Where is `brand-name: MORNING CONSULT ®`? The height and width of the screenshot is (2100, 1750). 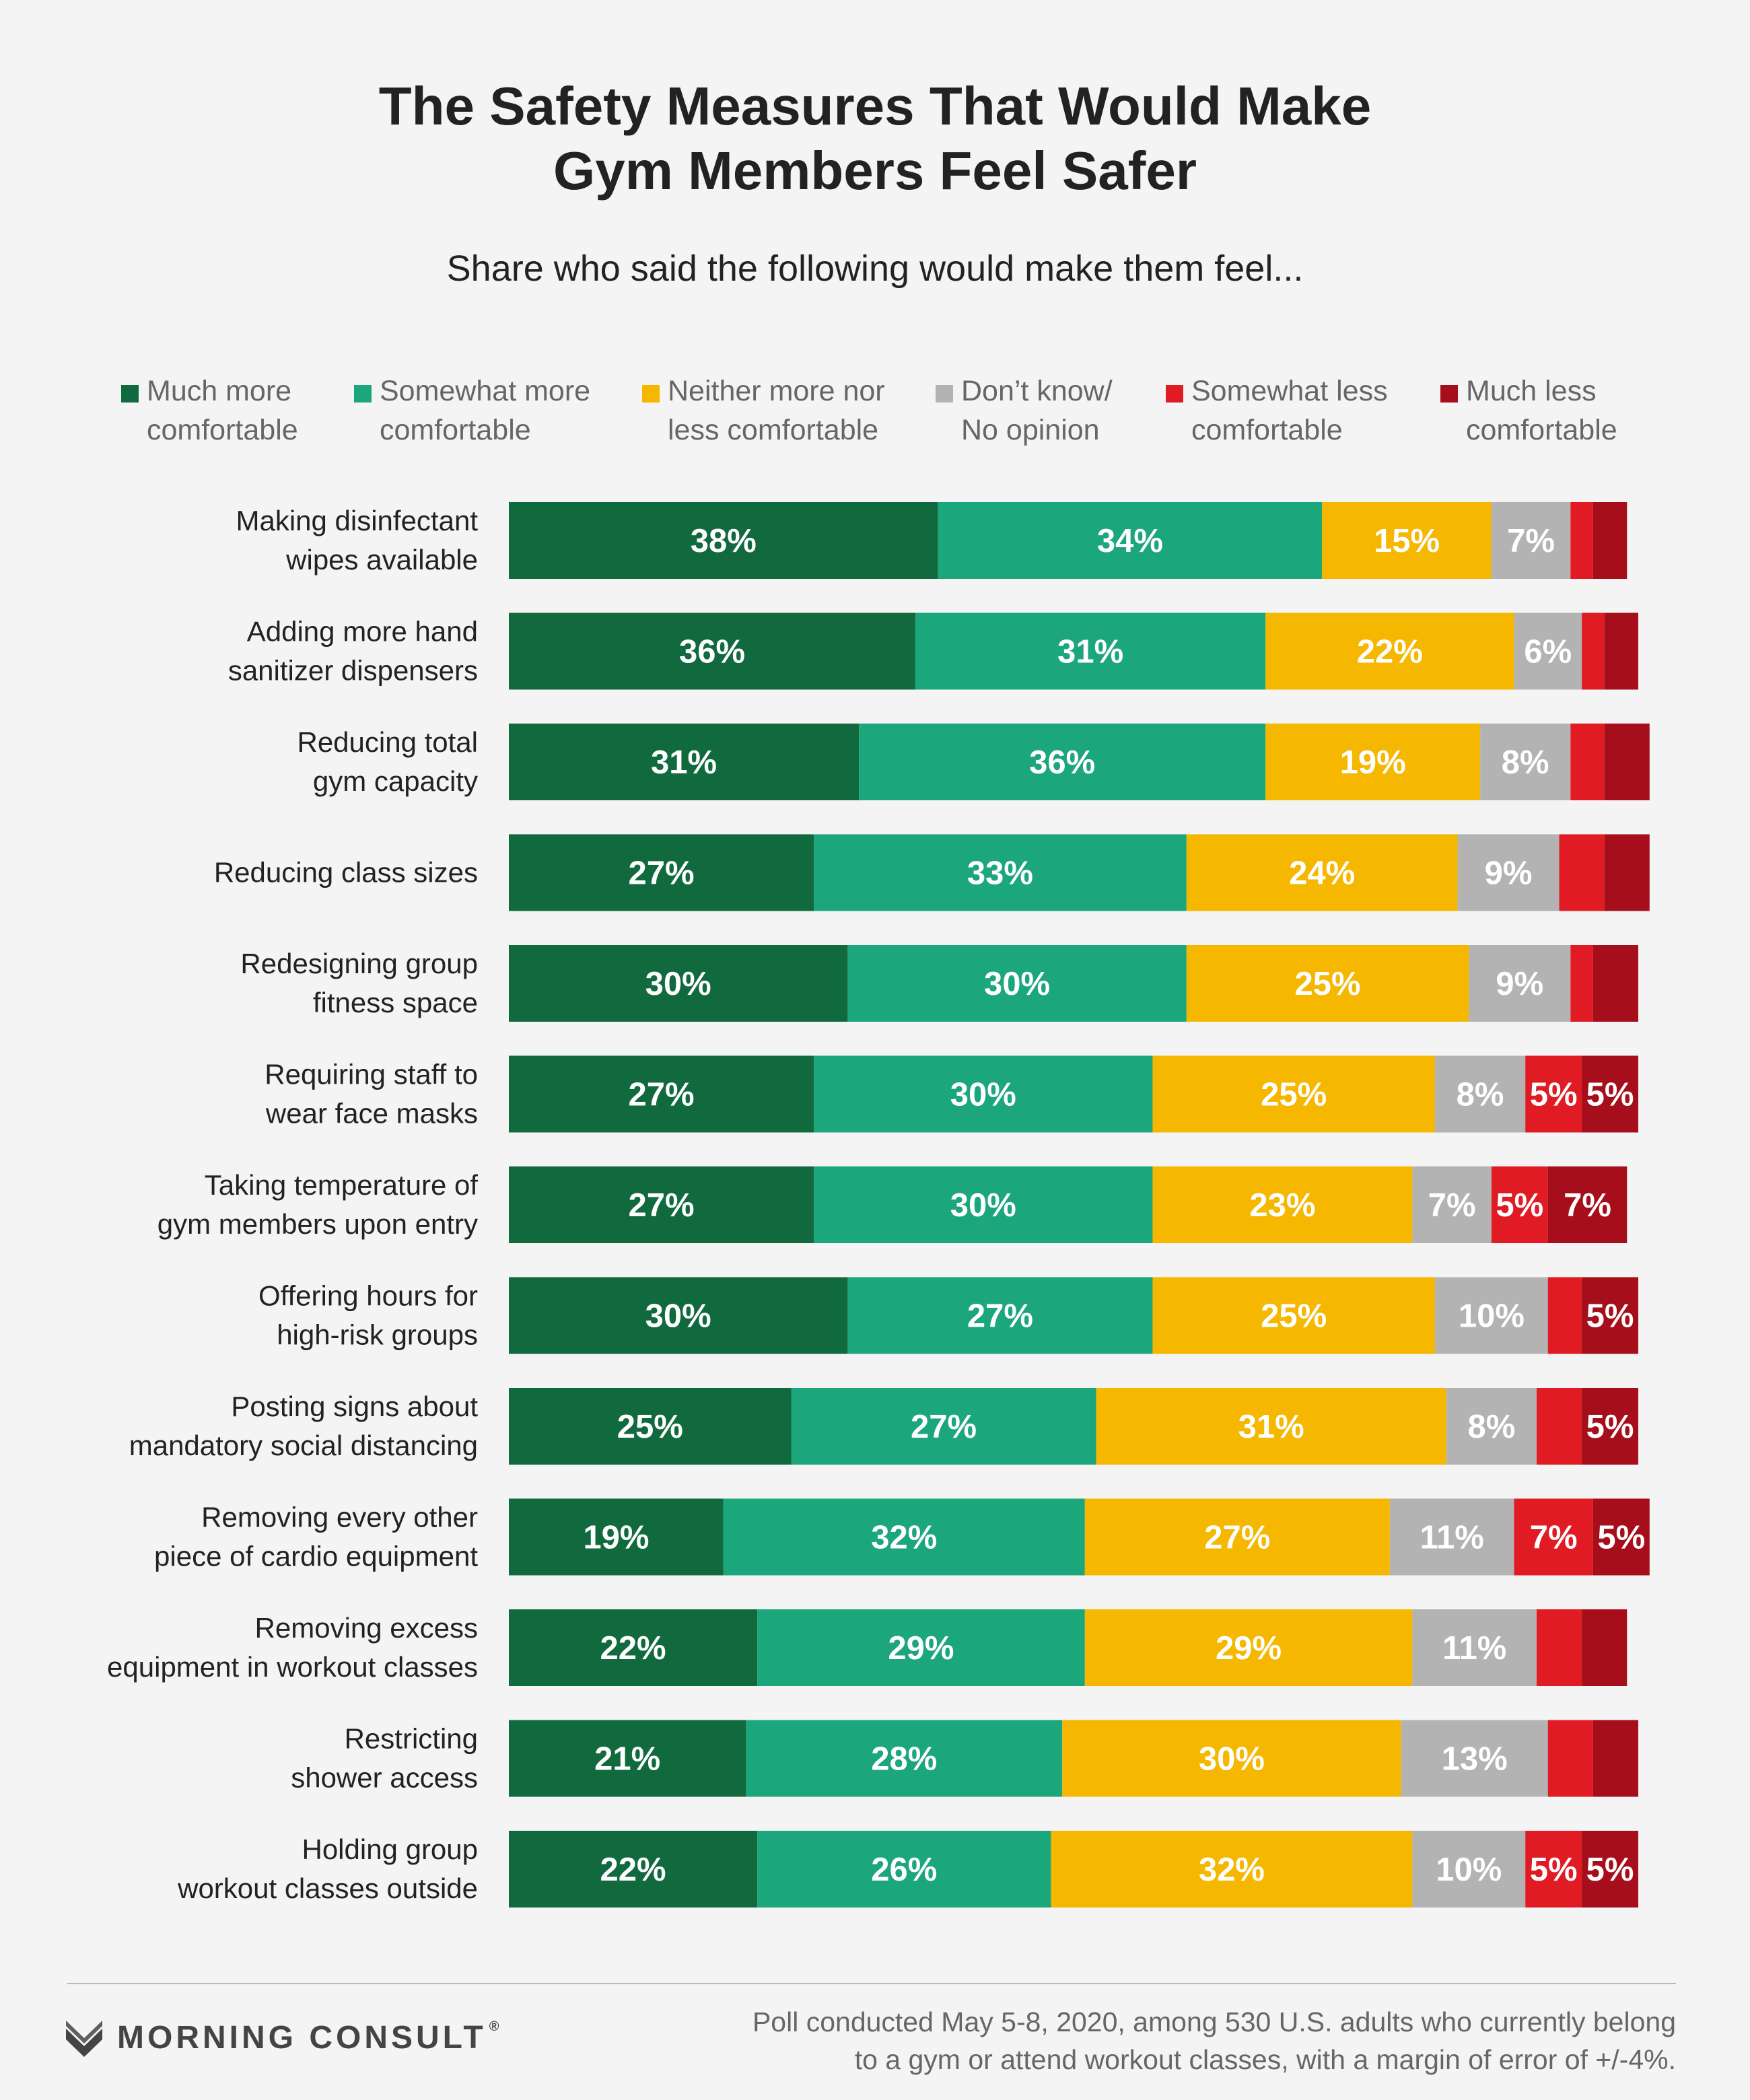 brand-name: MORNING CONSULT ® is located at coordinates (308, 2038).